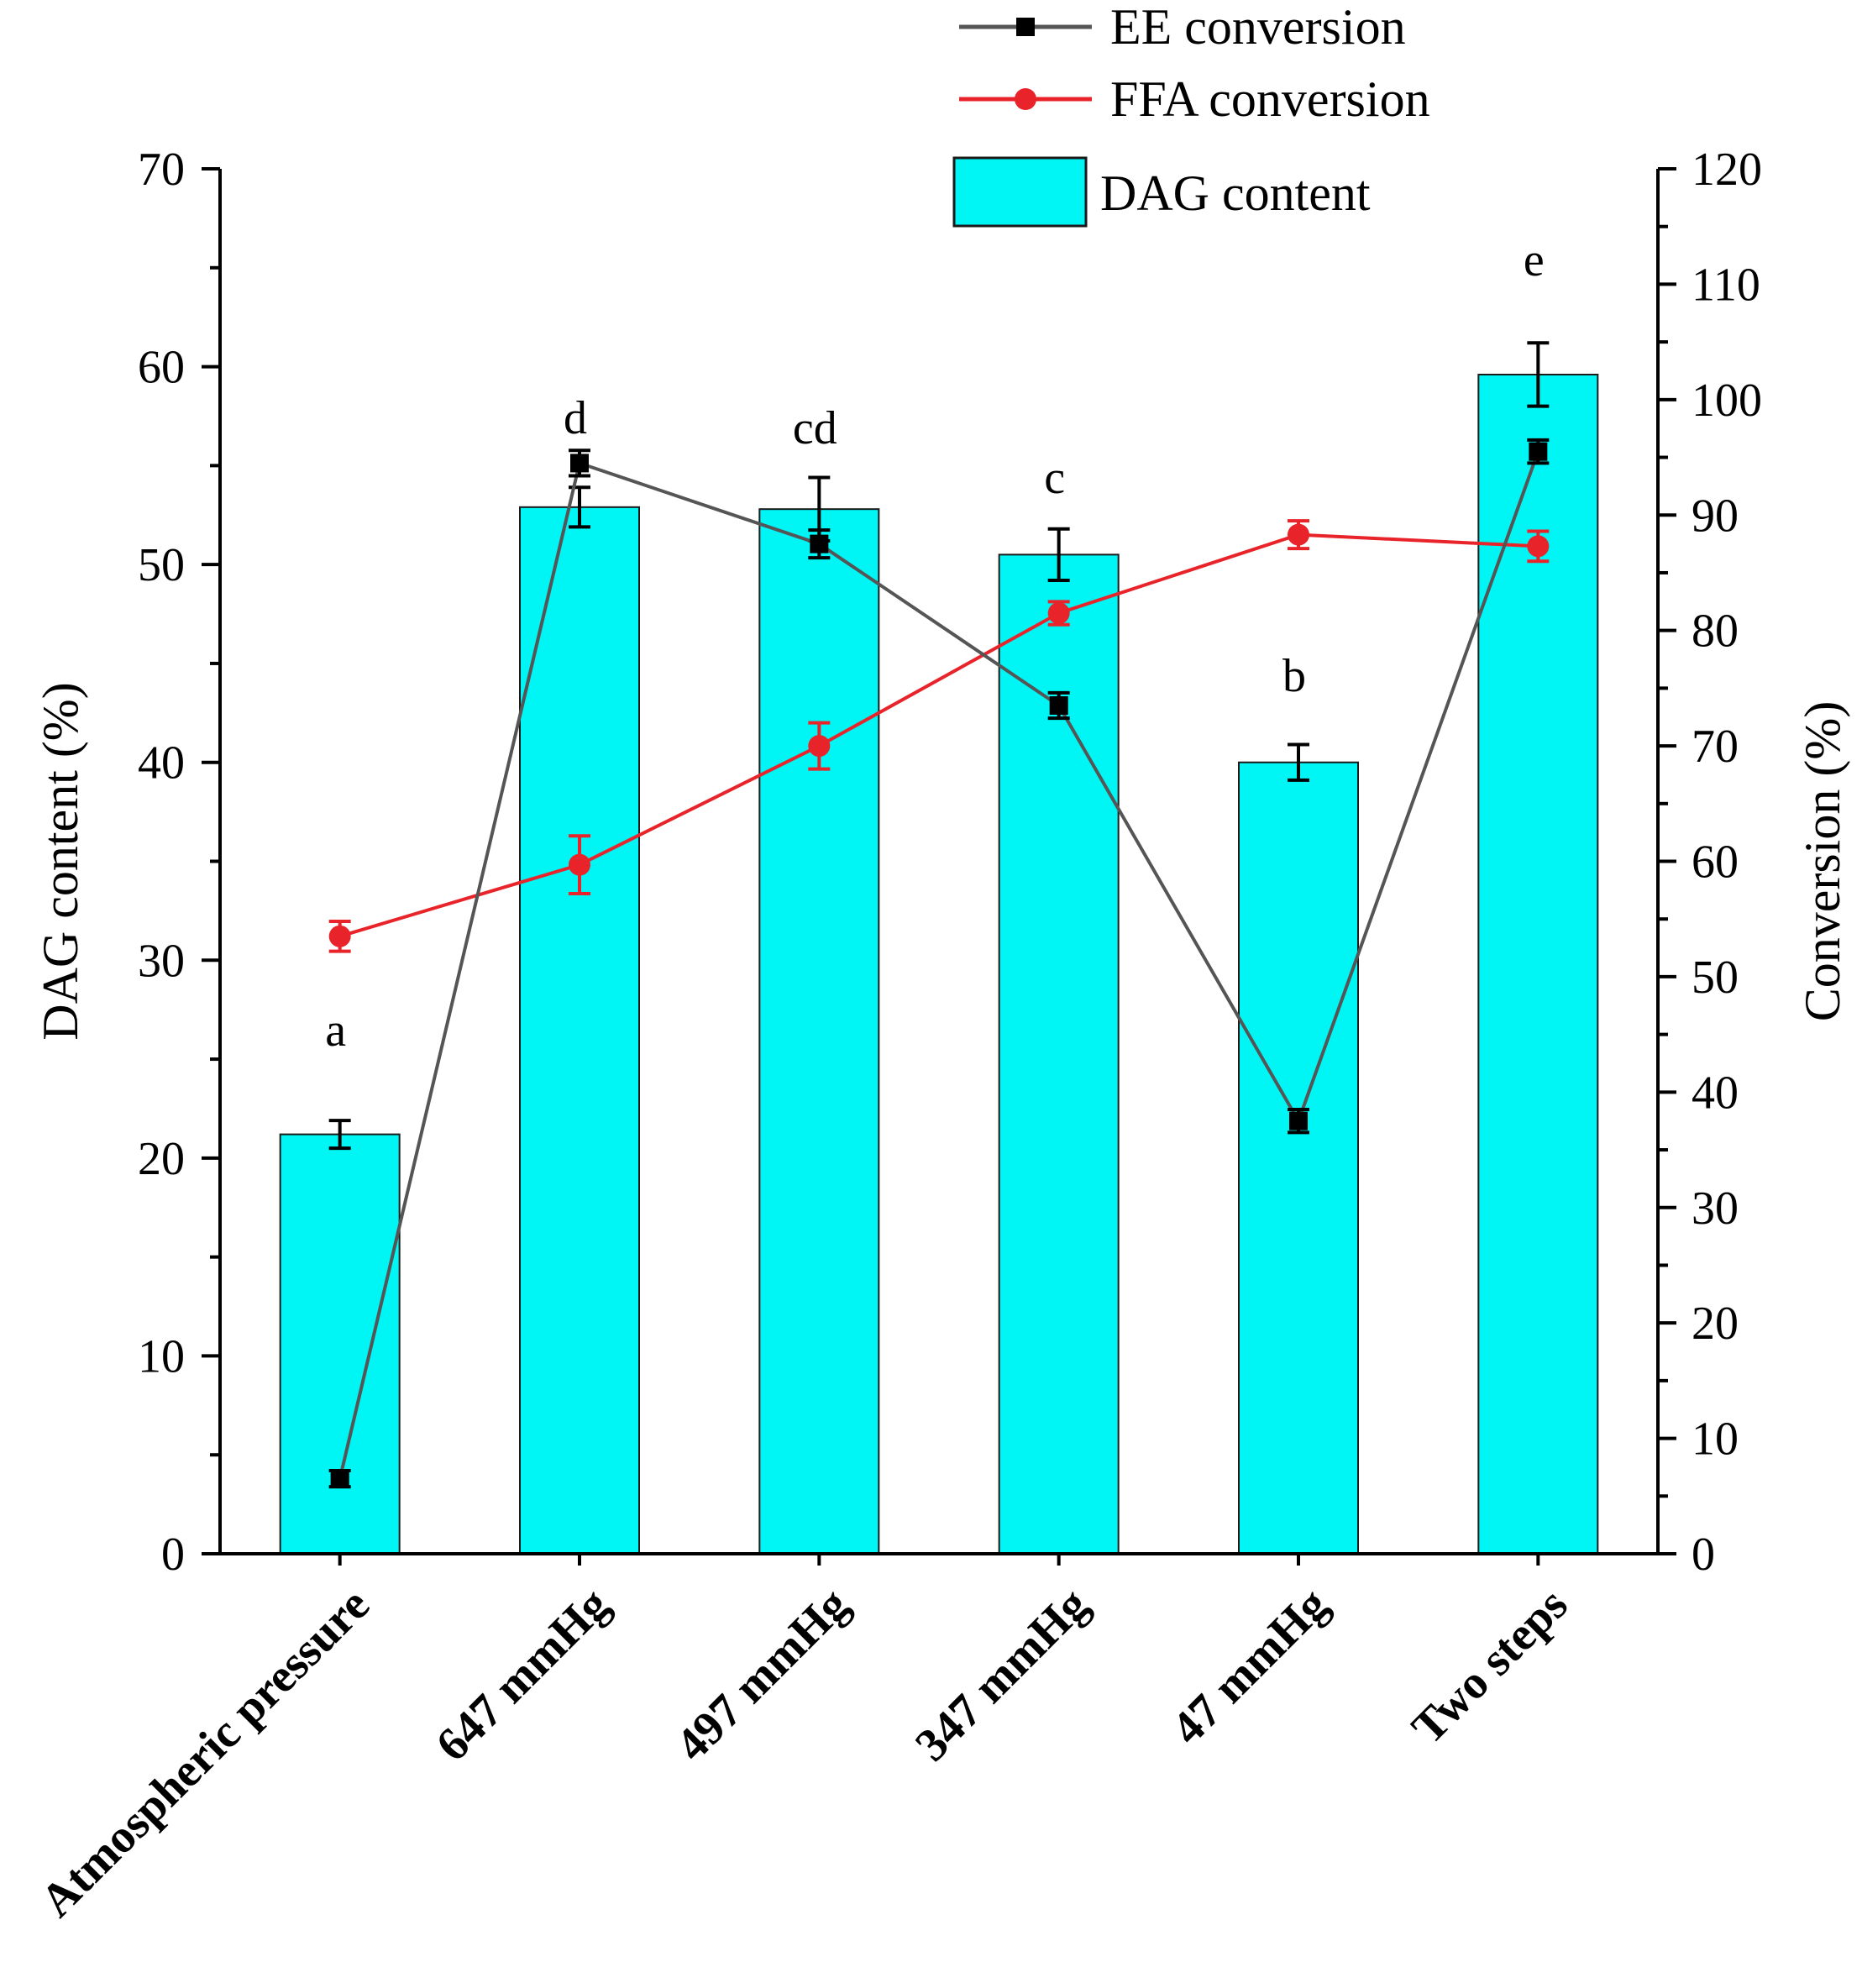  What do you see at coordinates (762, 1675) in the screenshot?
I see `x-tick-label-2: 497 mmHg` at bounding box center [762, 1675].